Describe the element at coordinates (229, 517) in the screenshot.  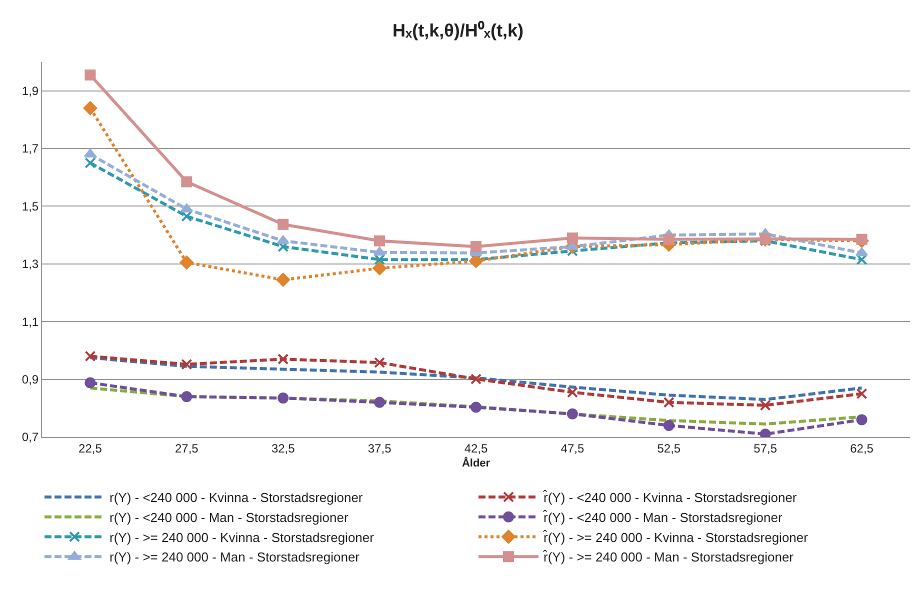
I see `legend-label: r(Y) - <240 000 - Man - Storstadsregioner` at that location.